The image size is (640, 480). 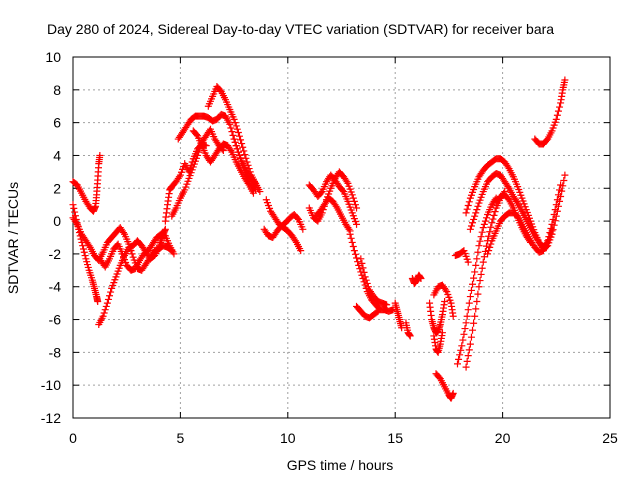 I want to click on series-sat-ag, so click(x=513, y=218).